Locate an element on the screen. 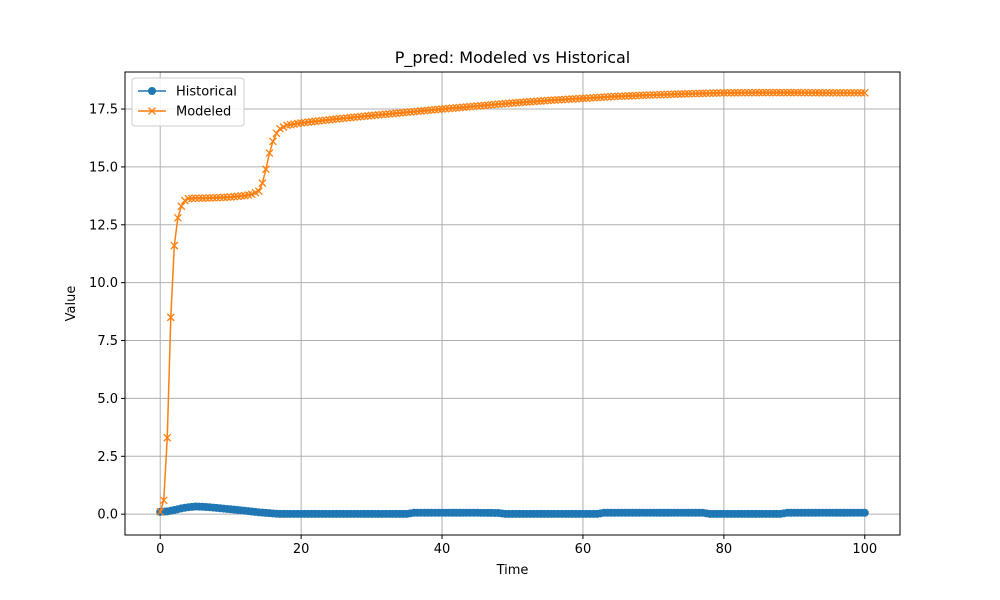 This screenshot has height=600, width=1000. legend: Historical Modeled is located at coordinates (188, 102).